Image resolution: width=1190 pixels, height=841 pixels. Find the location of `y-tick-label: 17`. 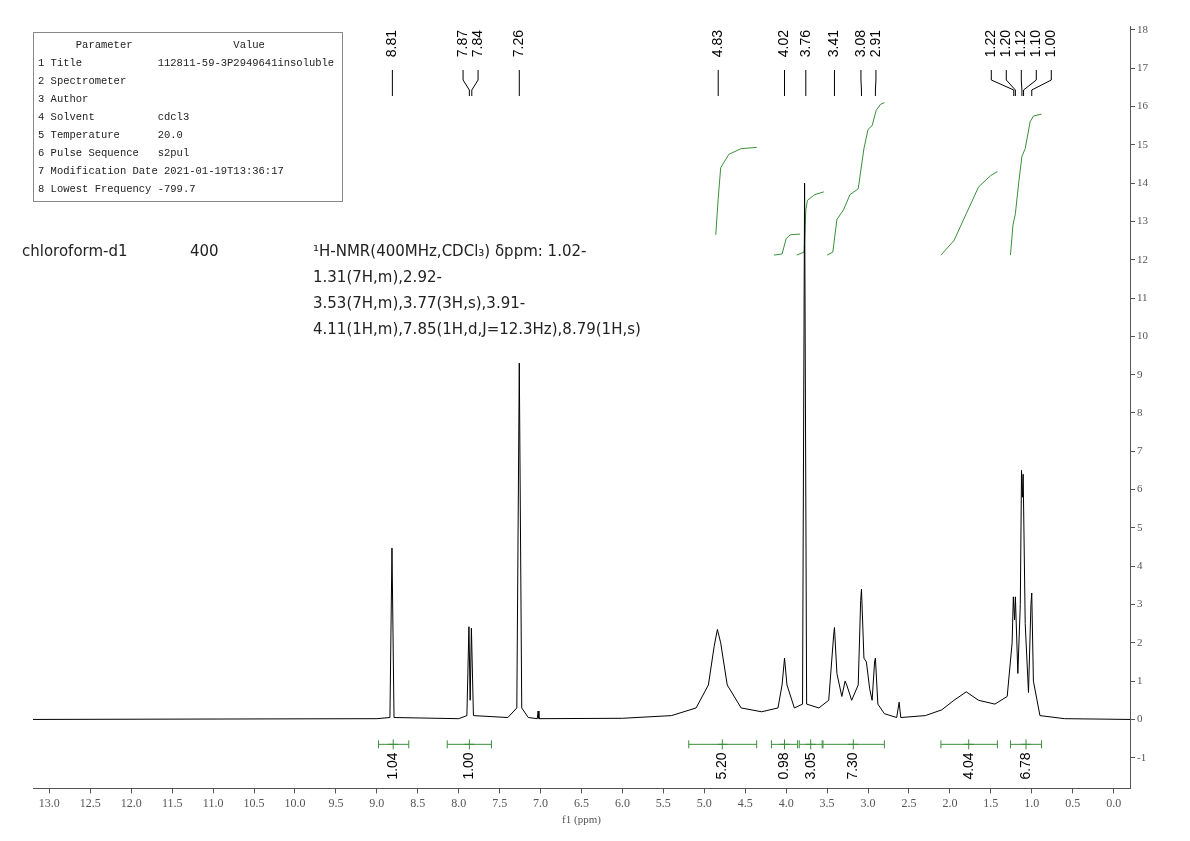

y-tick-label: 17 is located at coordinates (1143, 67).